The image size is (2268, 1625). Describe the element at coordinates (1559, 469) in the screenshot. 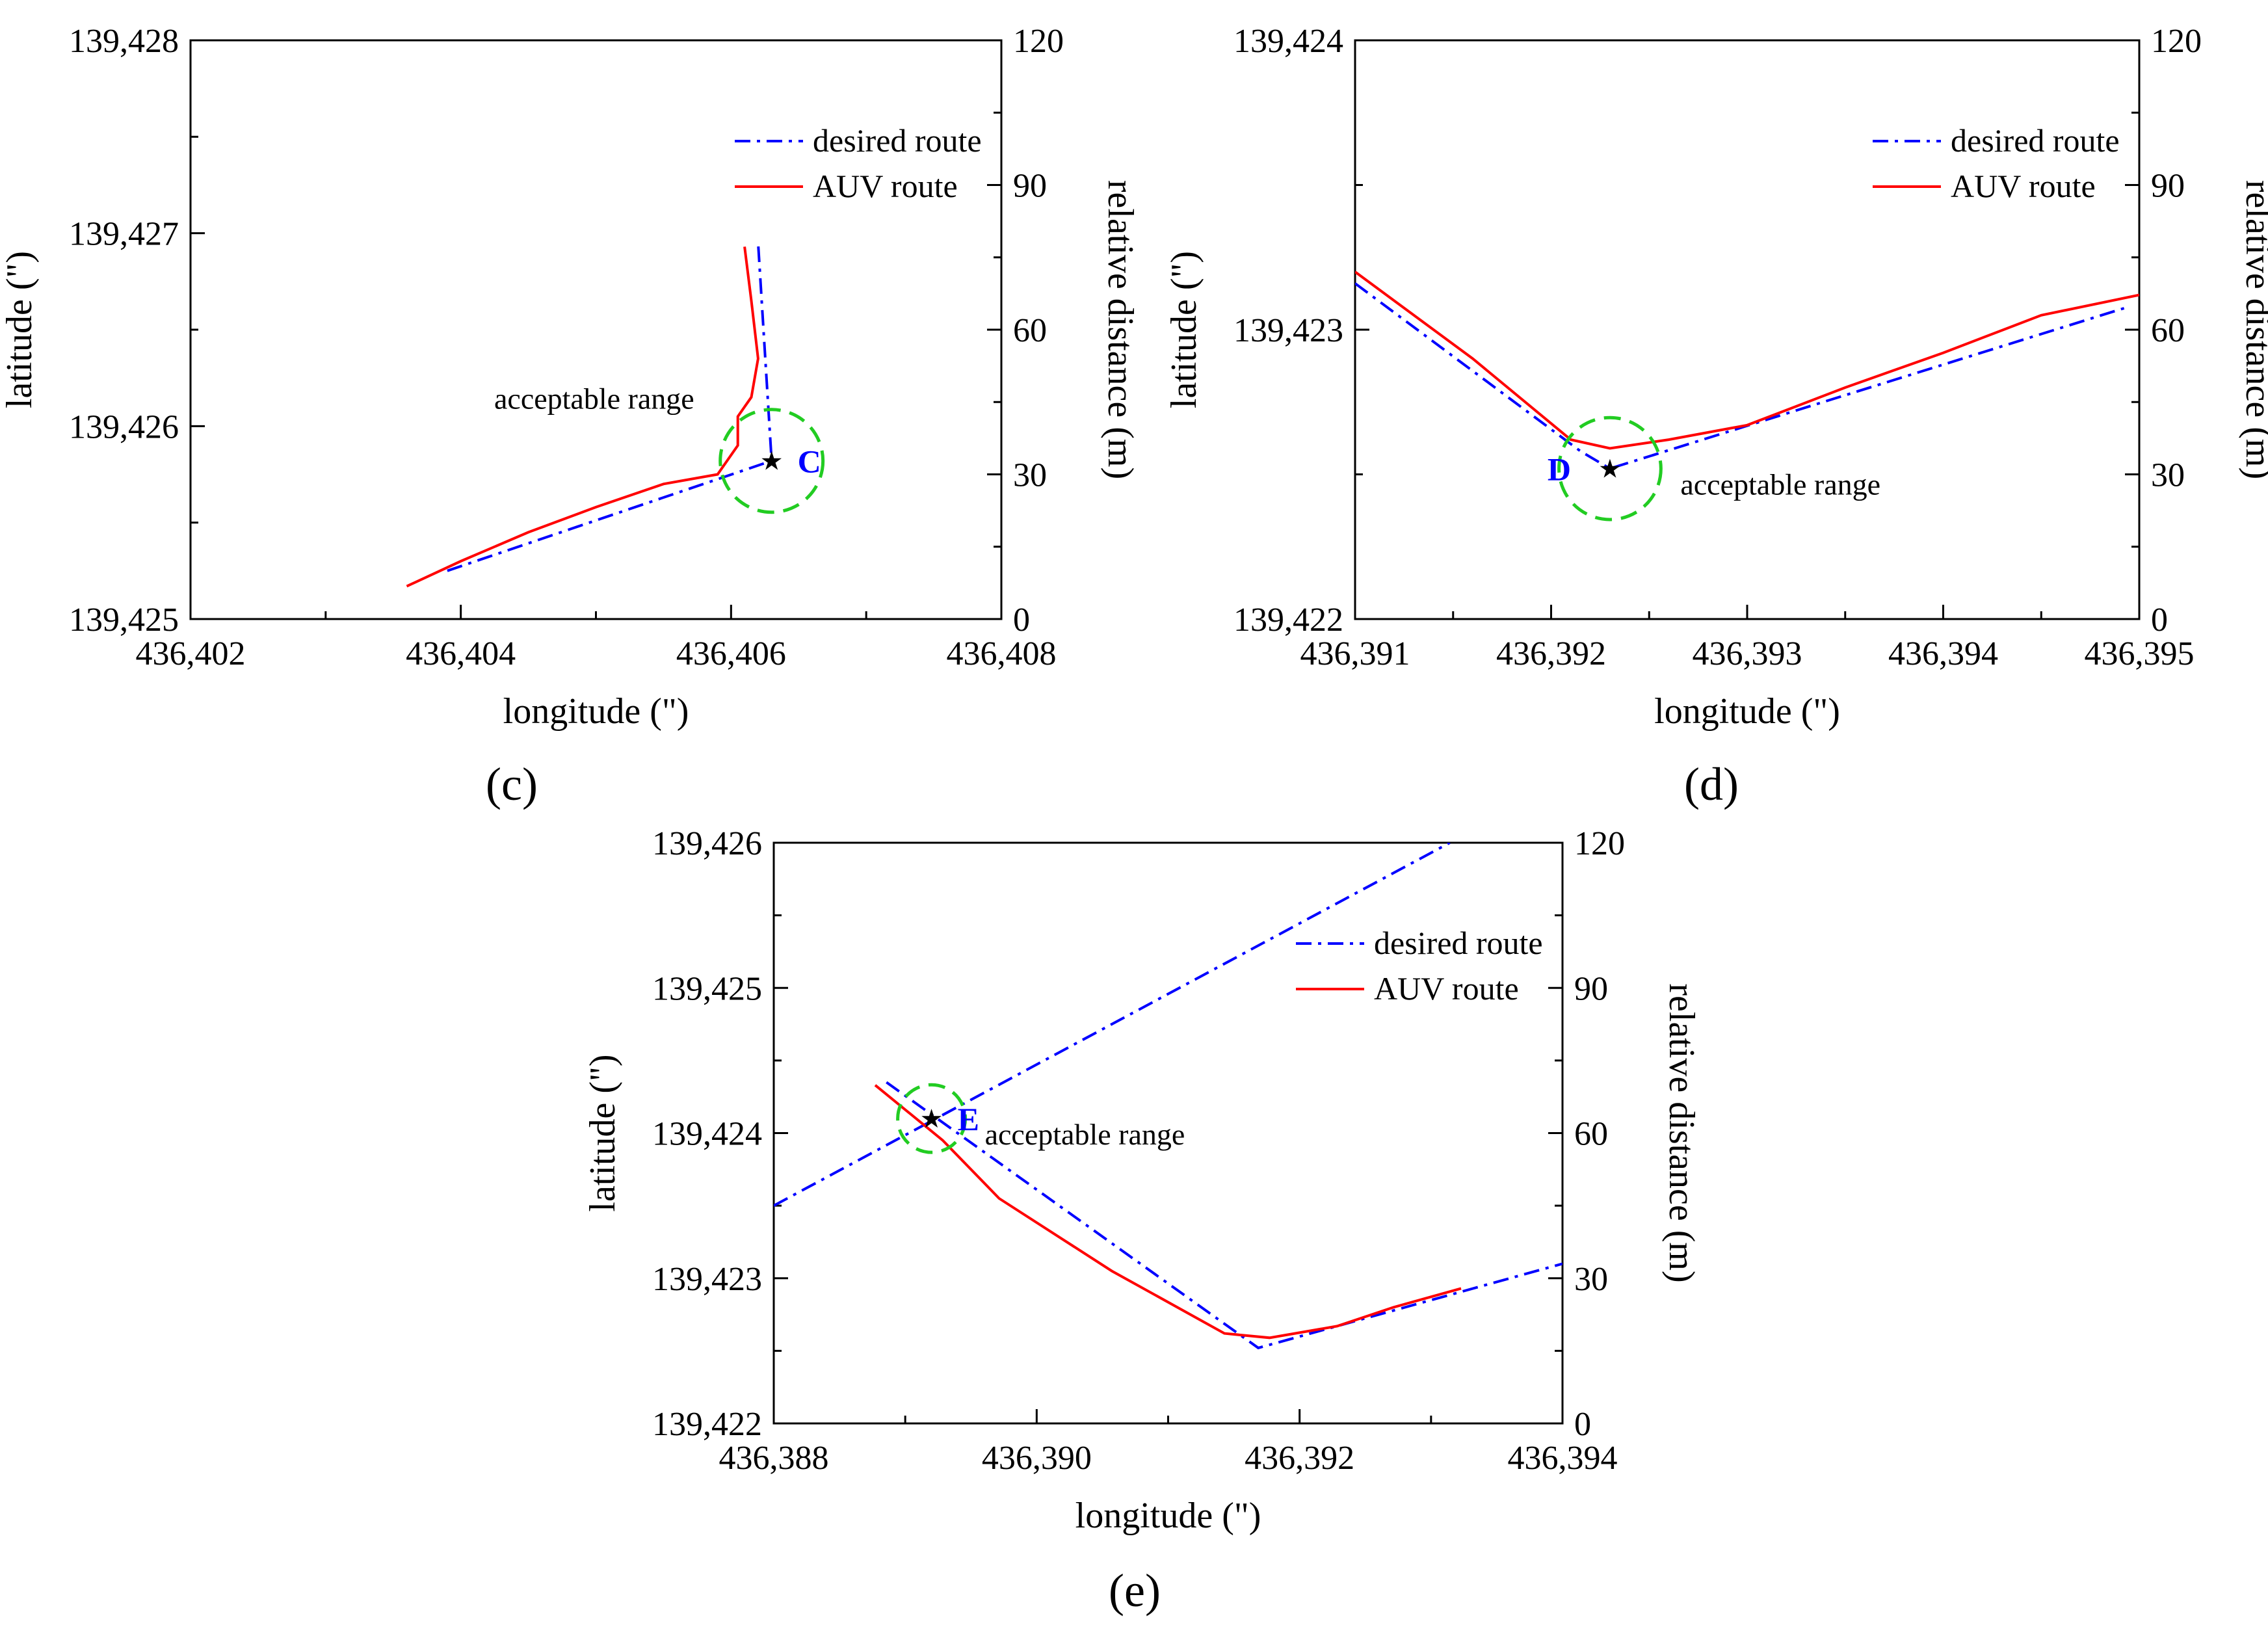

I see `waypoint-label: D` at that location.